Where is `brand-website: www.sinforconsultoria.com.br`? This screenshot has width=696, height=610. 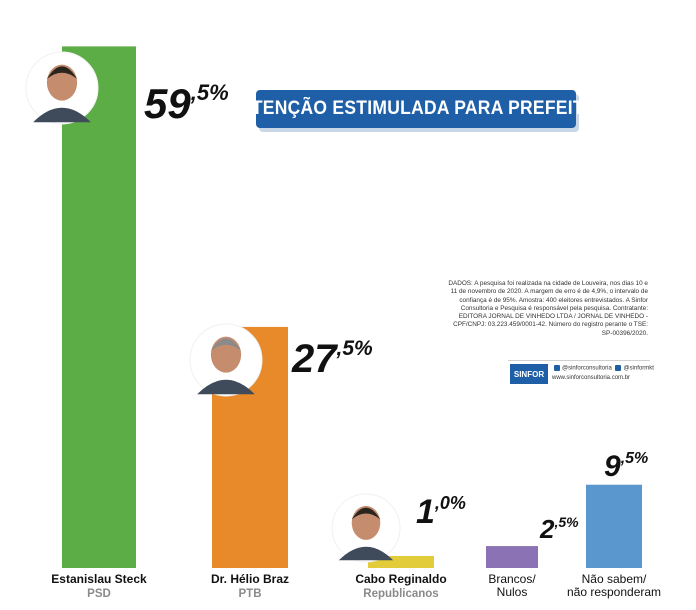 brand-website: www.sinforconsultoria.com.br is located at coordinates (591, 378).